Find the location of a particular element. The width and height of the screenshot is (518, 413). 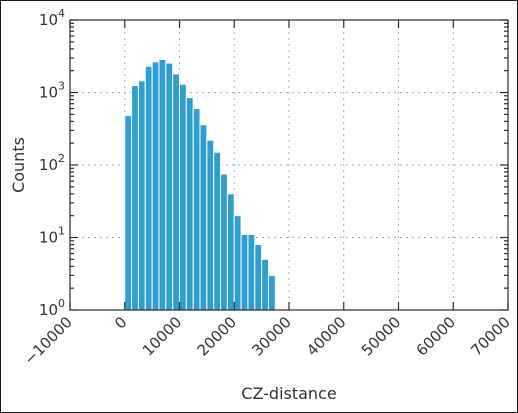

x-tick-label: 10000 is located at coordinates (162, 336).